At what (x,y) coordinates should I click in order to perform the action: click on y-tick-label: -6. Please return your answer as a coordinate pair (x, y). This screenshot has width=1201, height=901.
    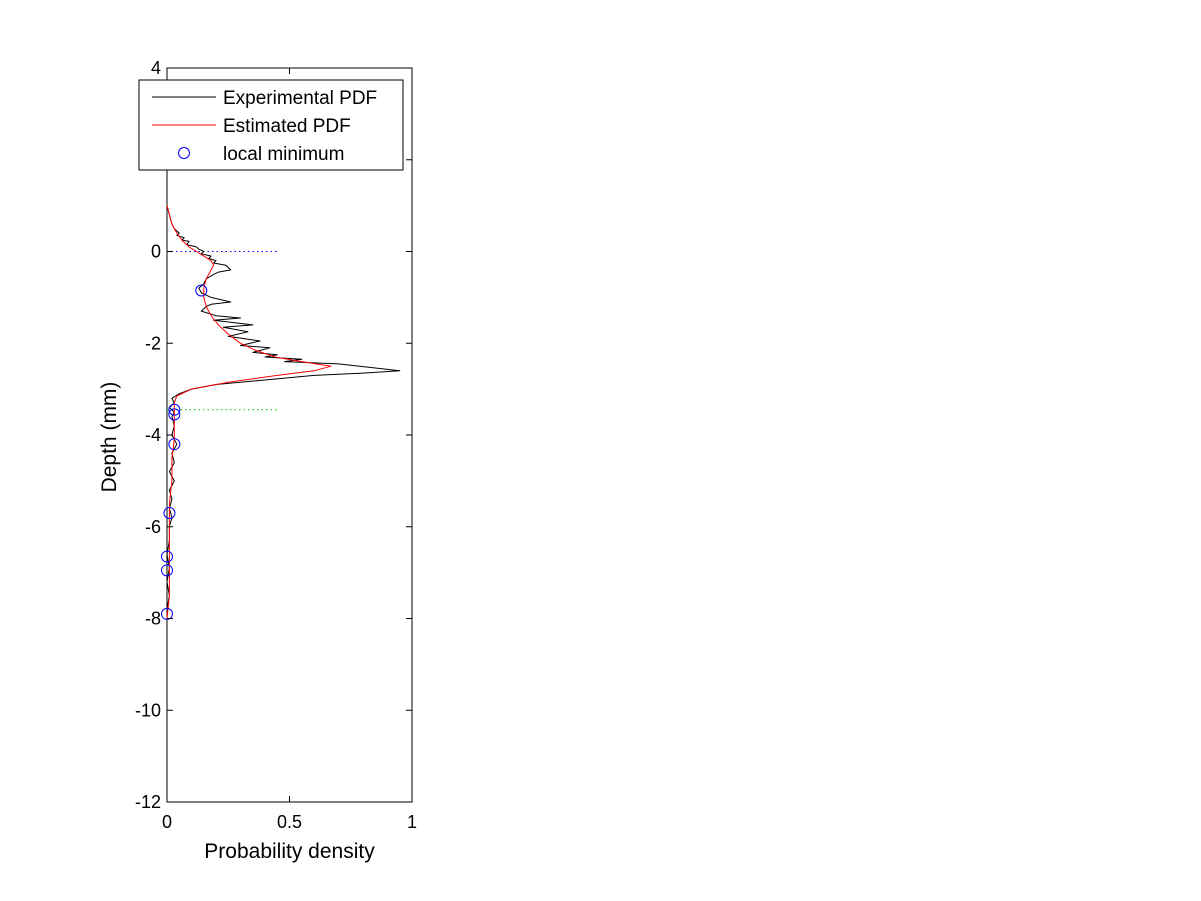
    Looking at the image, I should click on (153, 527).